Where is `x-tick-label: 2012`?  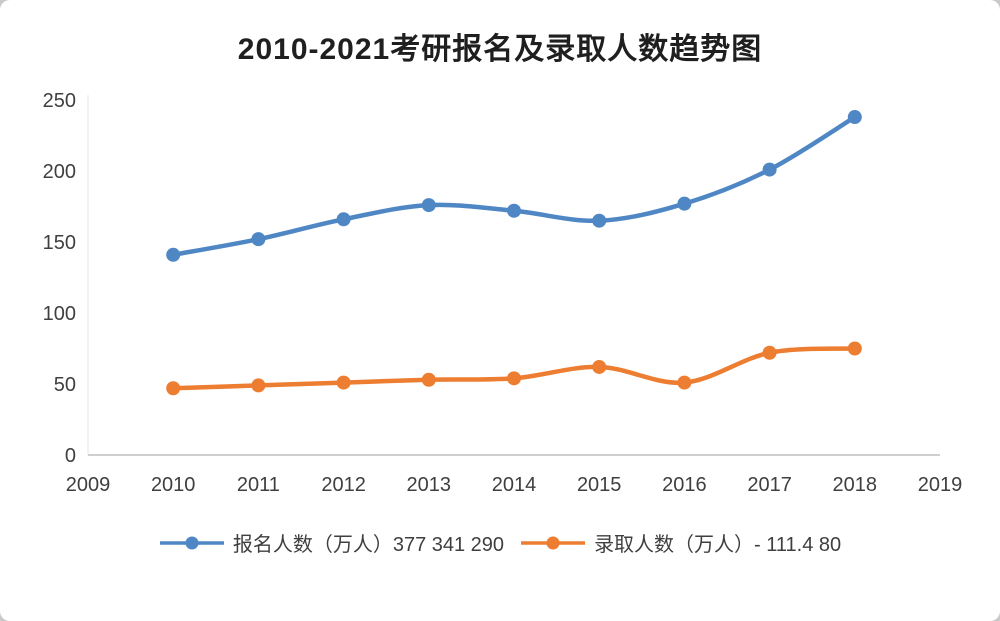 x-tick-label: 2012 is located at coordinates (343, 485).